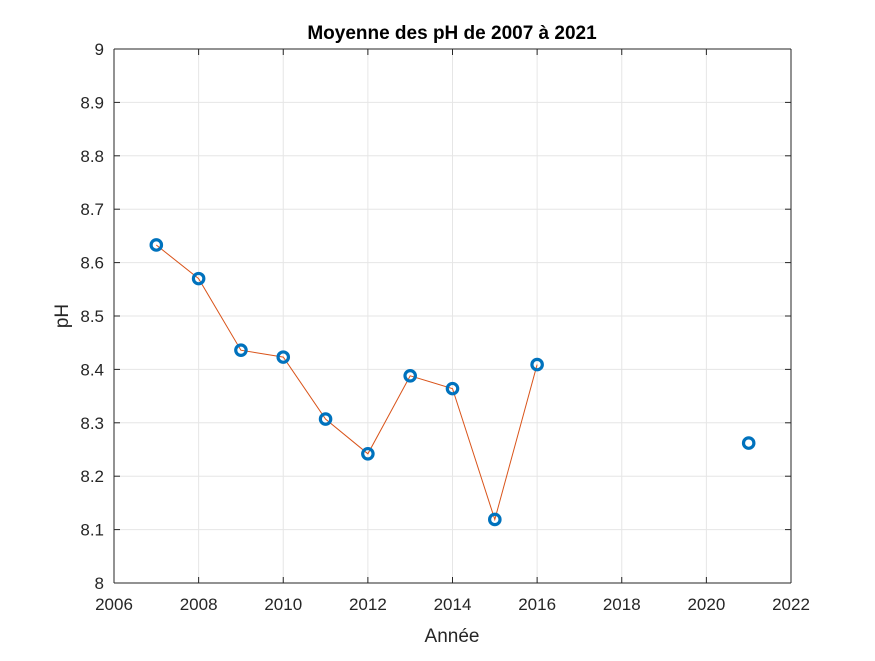 This screenshot has height=661, width=875. Describe the element at coordinates (452, 33) in the screenshot. I see `chart-title: Moyenne des pH de 2007 à 2021` at that location.